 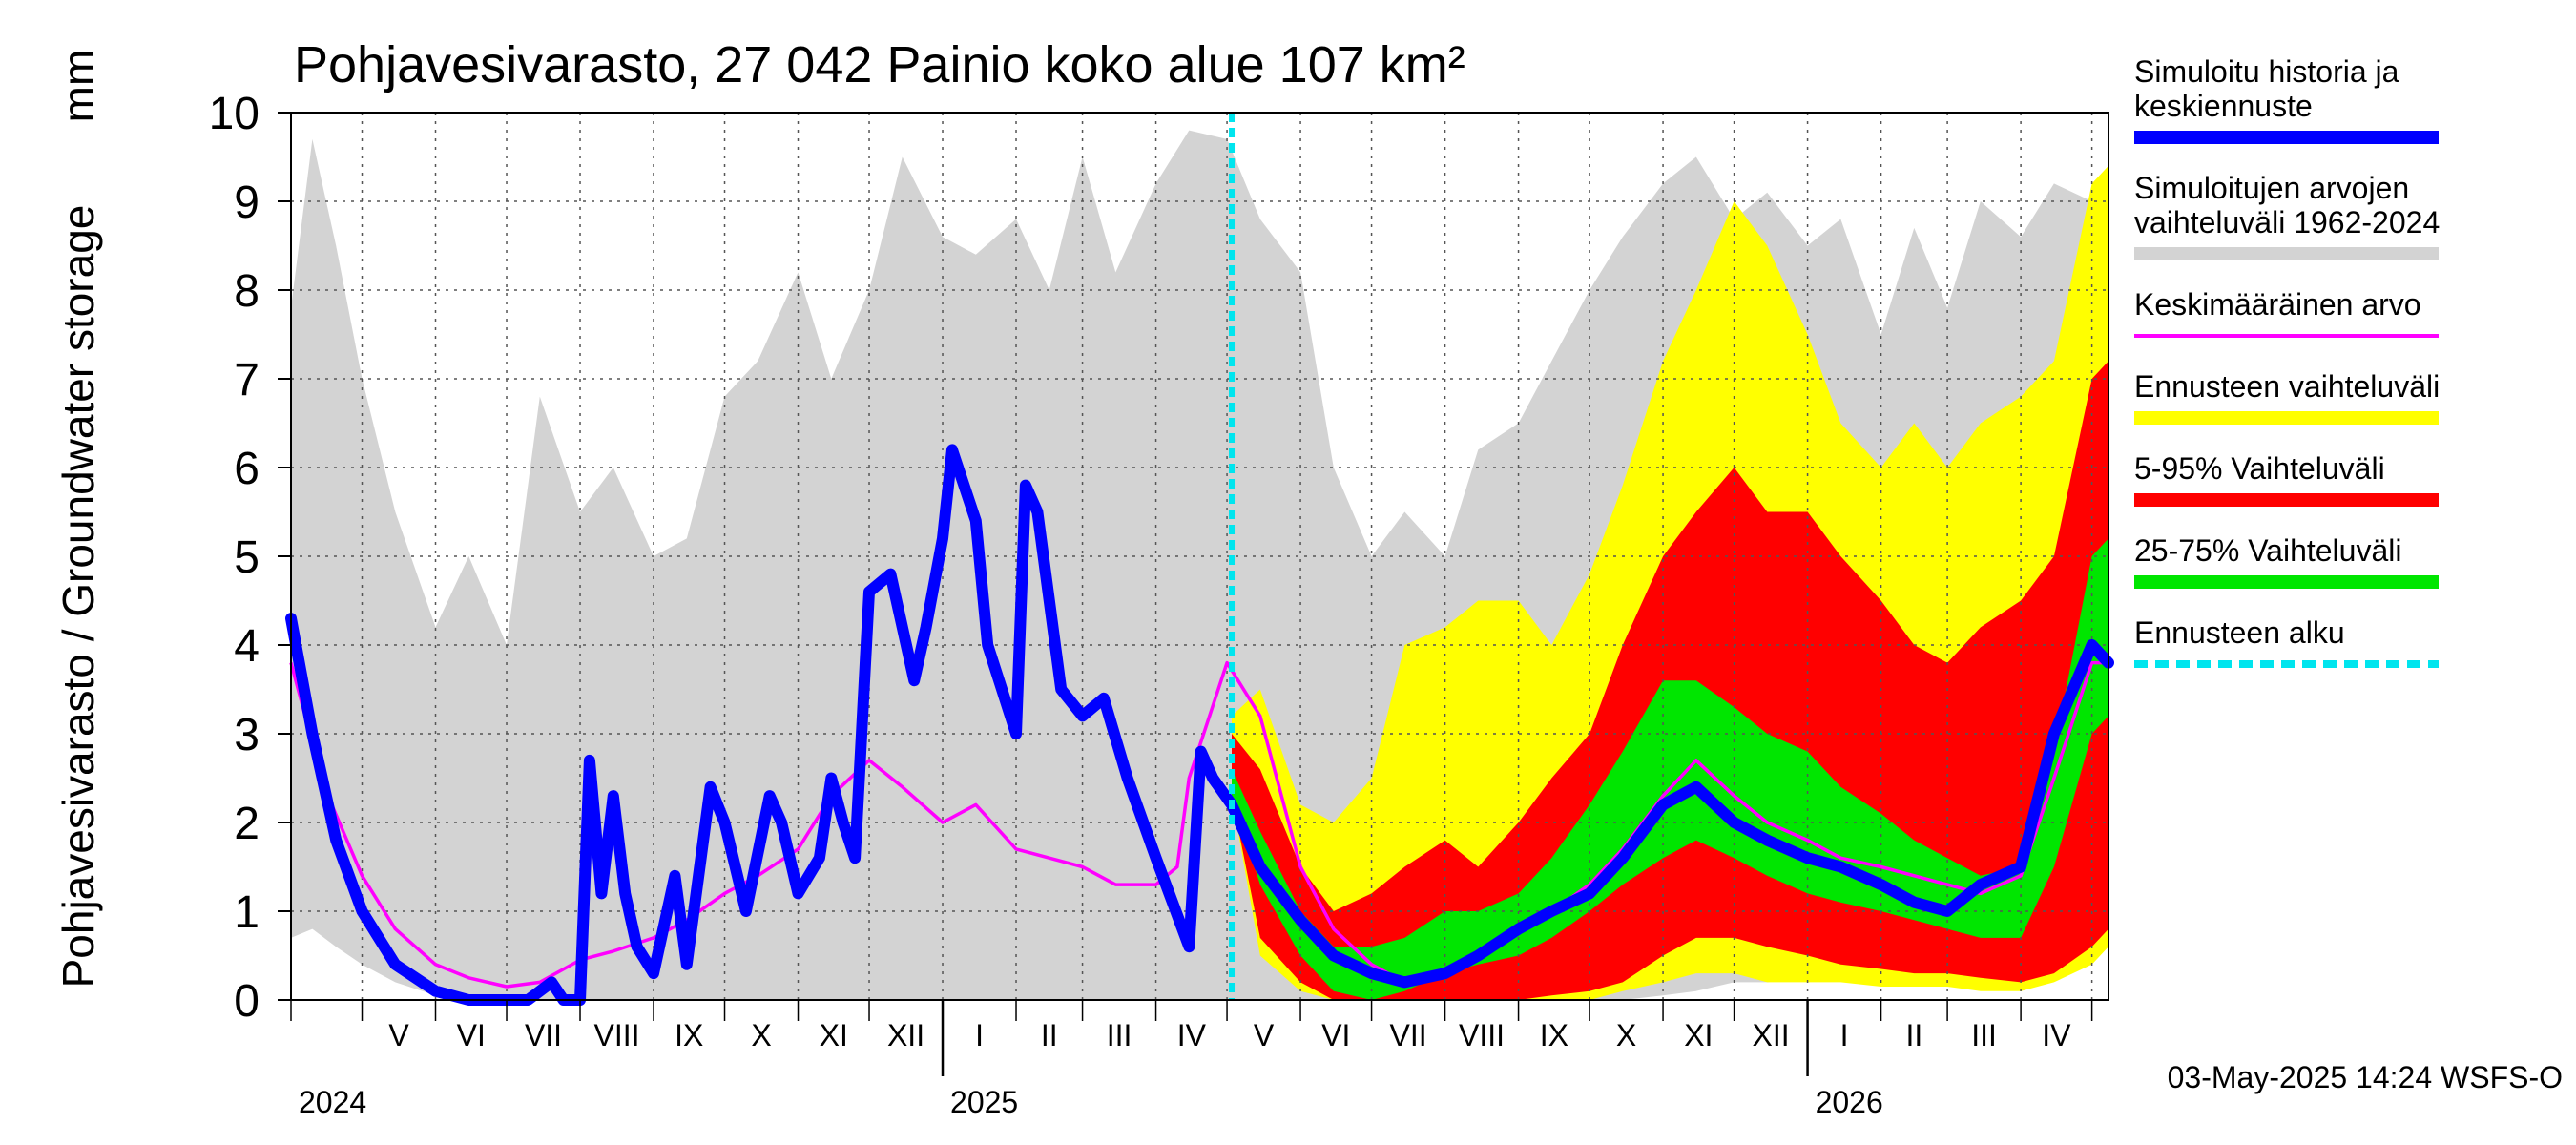 What do you see at coordinates (2287, 222) in the screenshot?
I see `legend-label: vaihteluväli 1962-2024` at bounding box center [2287, 222].